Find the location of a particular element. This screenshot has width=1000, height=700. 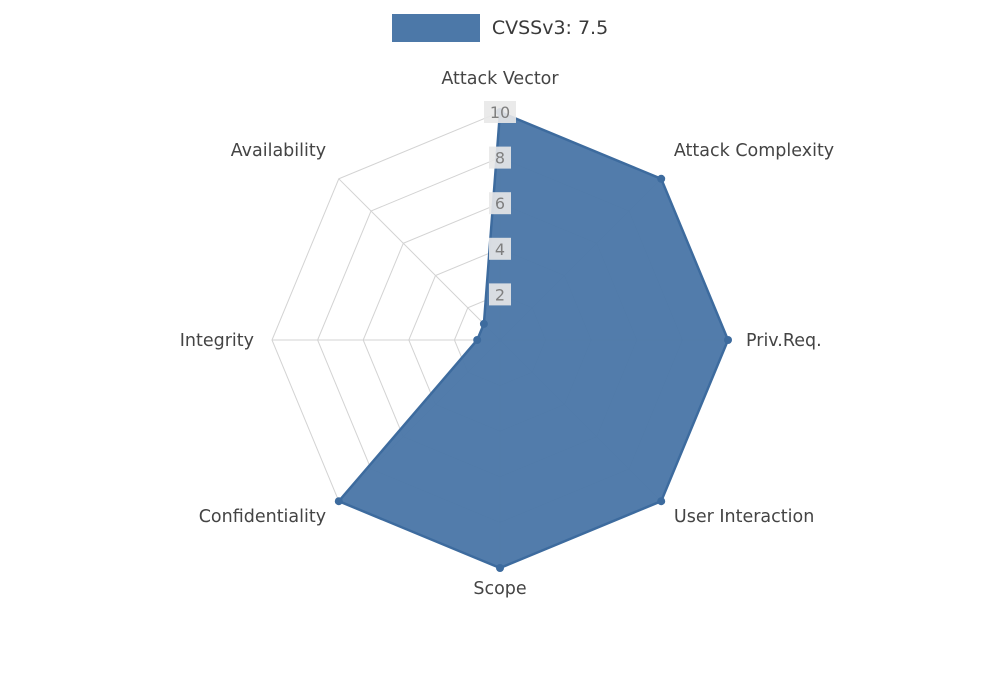

radial-tick-label: 2 is located at coordinates (500, 294).